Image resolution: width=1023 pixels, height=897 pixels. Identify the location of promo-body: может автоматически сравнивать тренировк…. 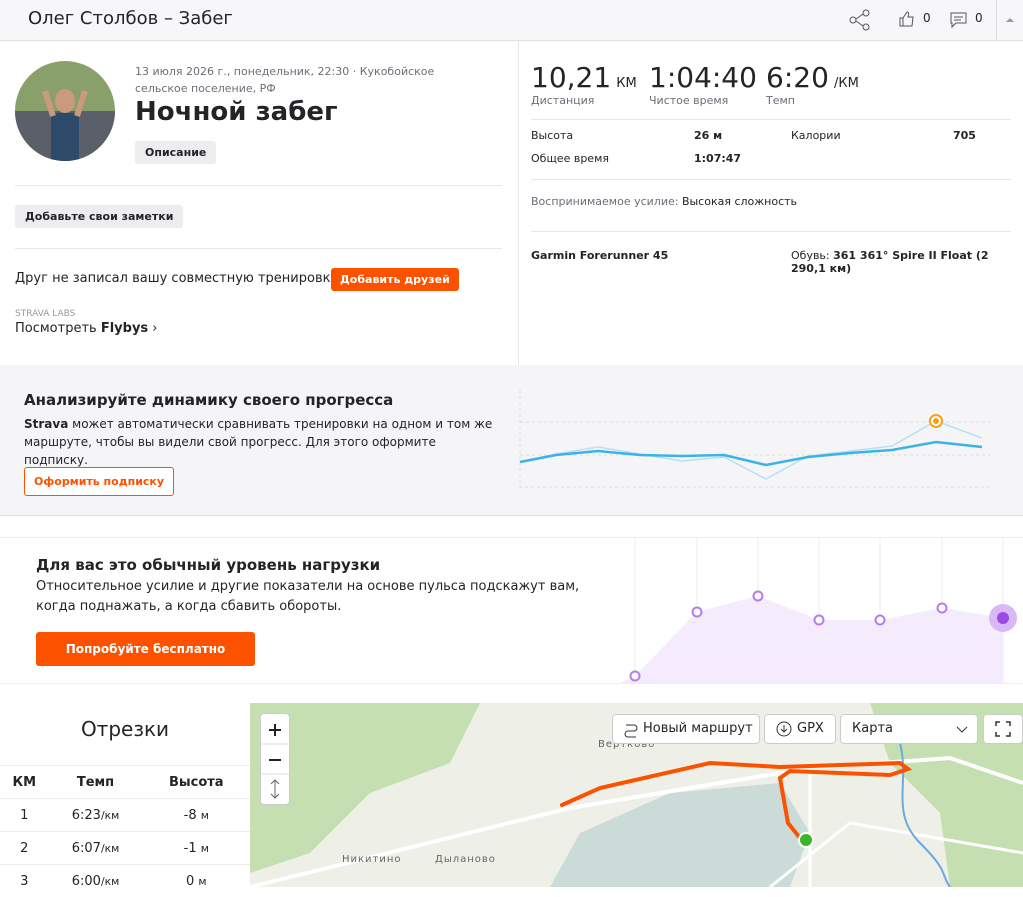
(258, 442).